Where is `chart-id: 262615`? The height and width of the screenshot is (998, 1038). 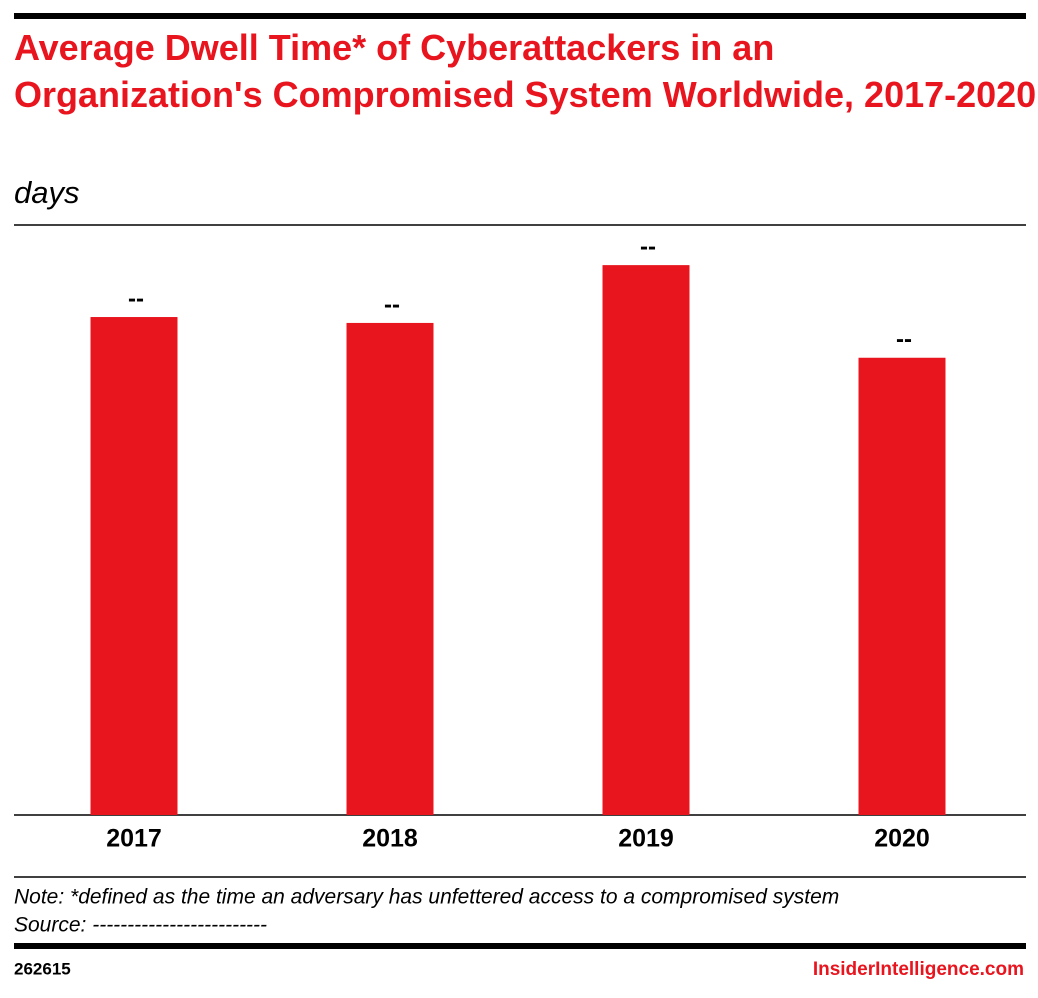 chart-id: 262615 is located at coordinates (42, 968).